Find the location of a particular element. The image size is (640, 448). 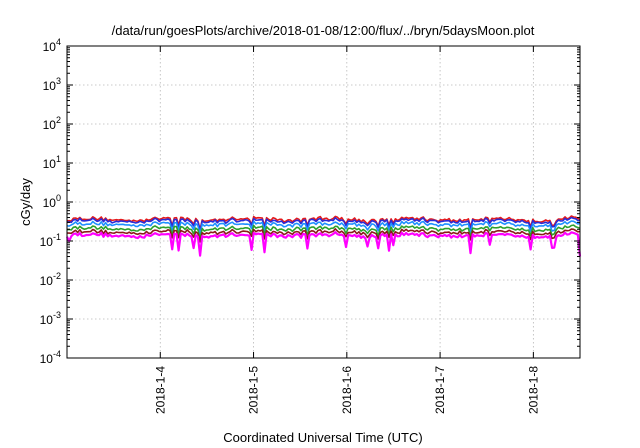

y-tick-label: 10⁴ is located at coordinates (52, 45).